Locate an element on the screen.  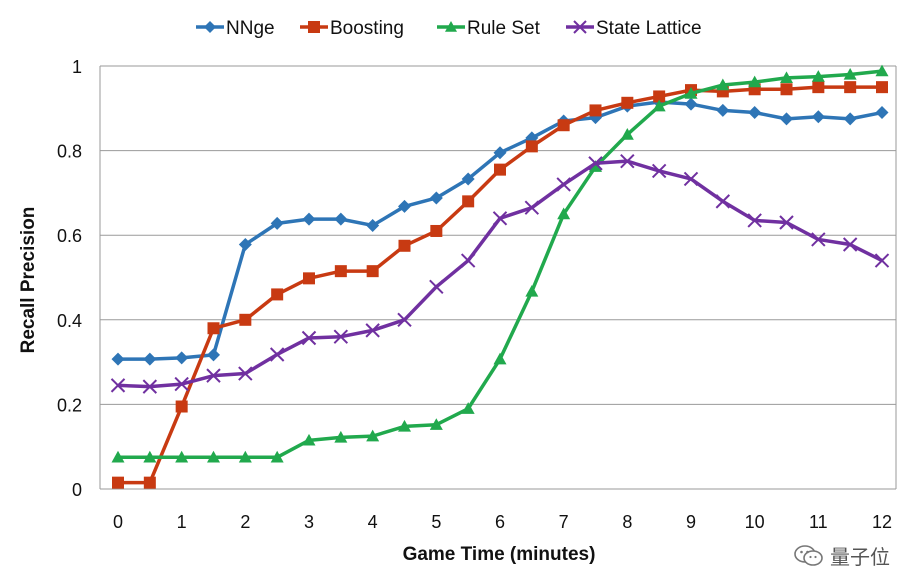
legend-item: NNge is located at coordinates (235, 28).